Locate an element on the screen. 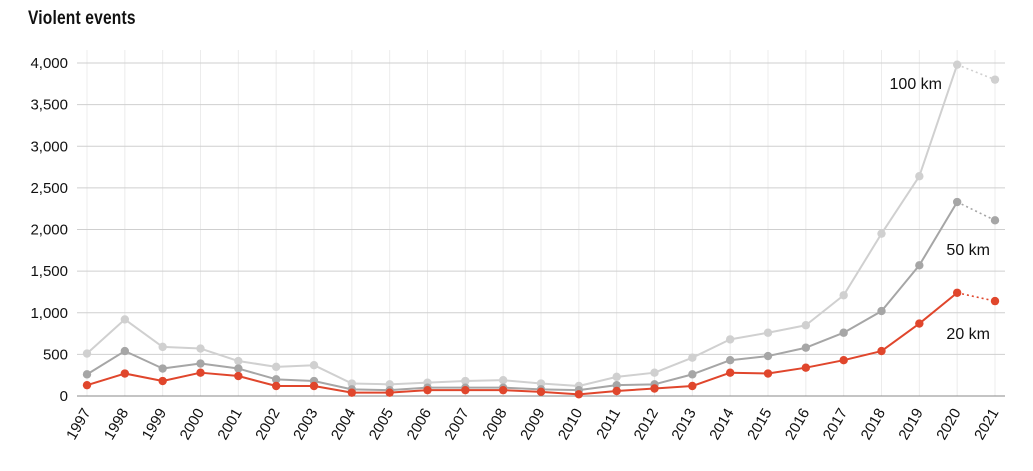  y-tick-label: 2,000 is located at coordinates (49, 230).